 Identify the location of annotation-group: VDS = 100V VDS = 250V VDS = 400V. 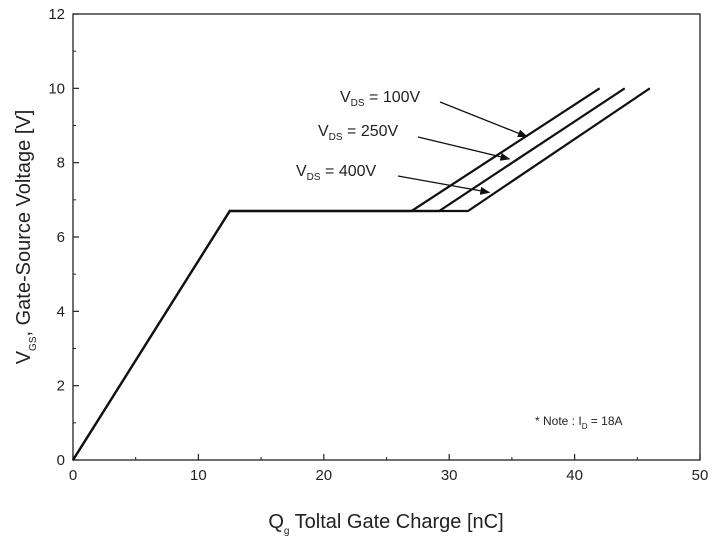
(412, 142).